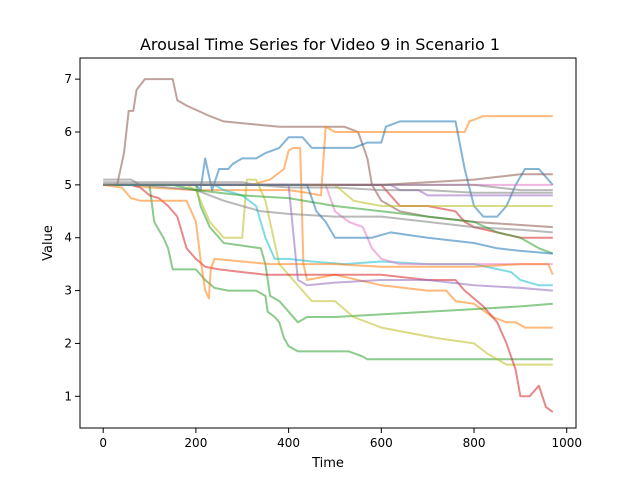 Image resolution: width=640 pixels, height=480 pixels. I want to click on y-tick-label: 6, so click(68, 132).